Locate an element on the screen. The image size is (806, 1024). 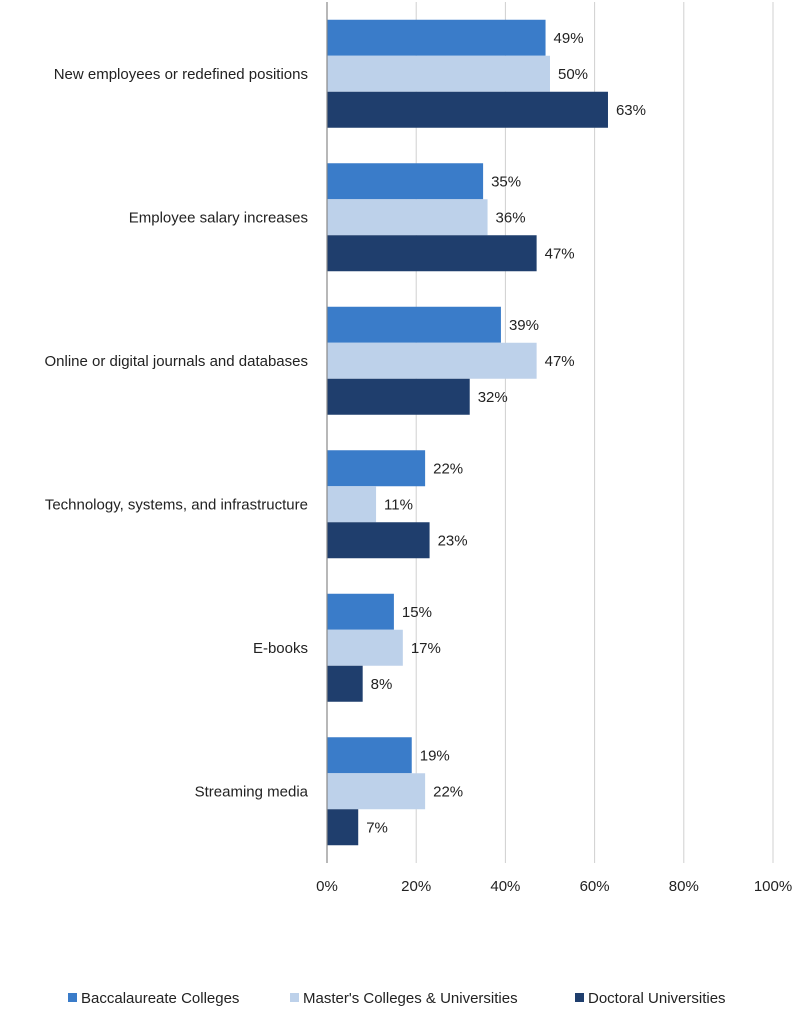
data-label: 63% is located at coordinates (631, 110).